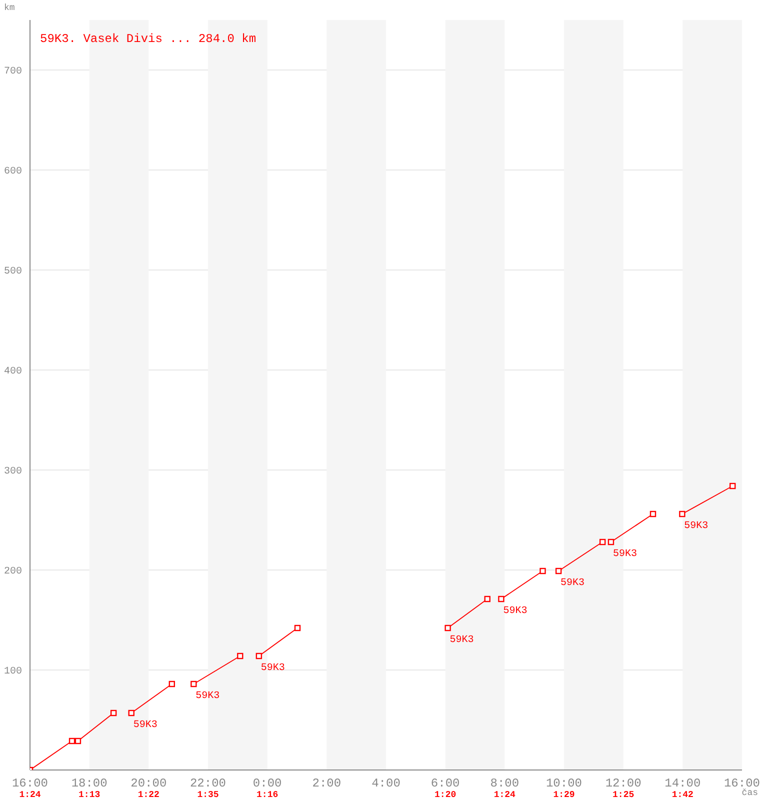 Image resolution: width=760 pixels, height=800 pixels. What do you see at coordinates (445, 795) in the screenshot?
I see `text: 1:20` at bounding box center [445, 795].